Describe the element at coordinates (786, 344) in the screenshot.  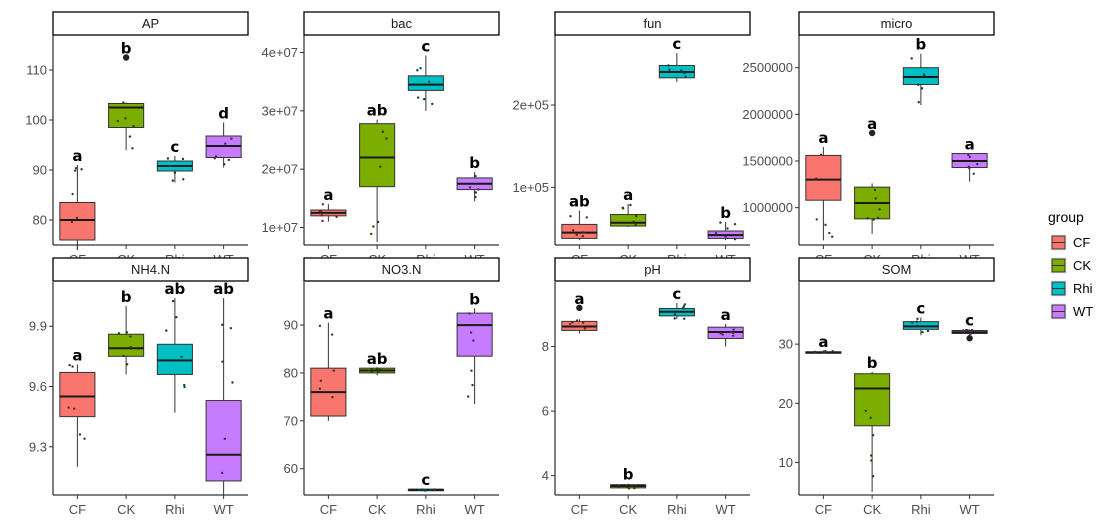
I see `y-tick-label: 30` at that location.